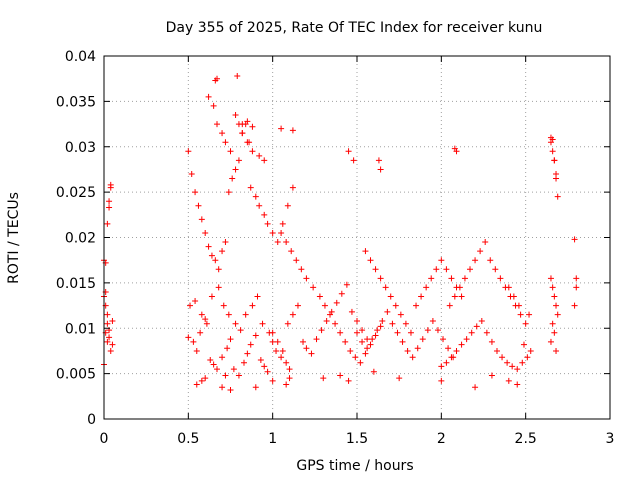 The width and height of the screenshot is (640, 480). What do you see at coordinates (357, 439) in the screenshot?
I see `x-tick-label: 1.5` at bounding box center [357, 439].